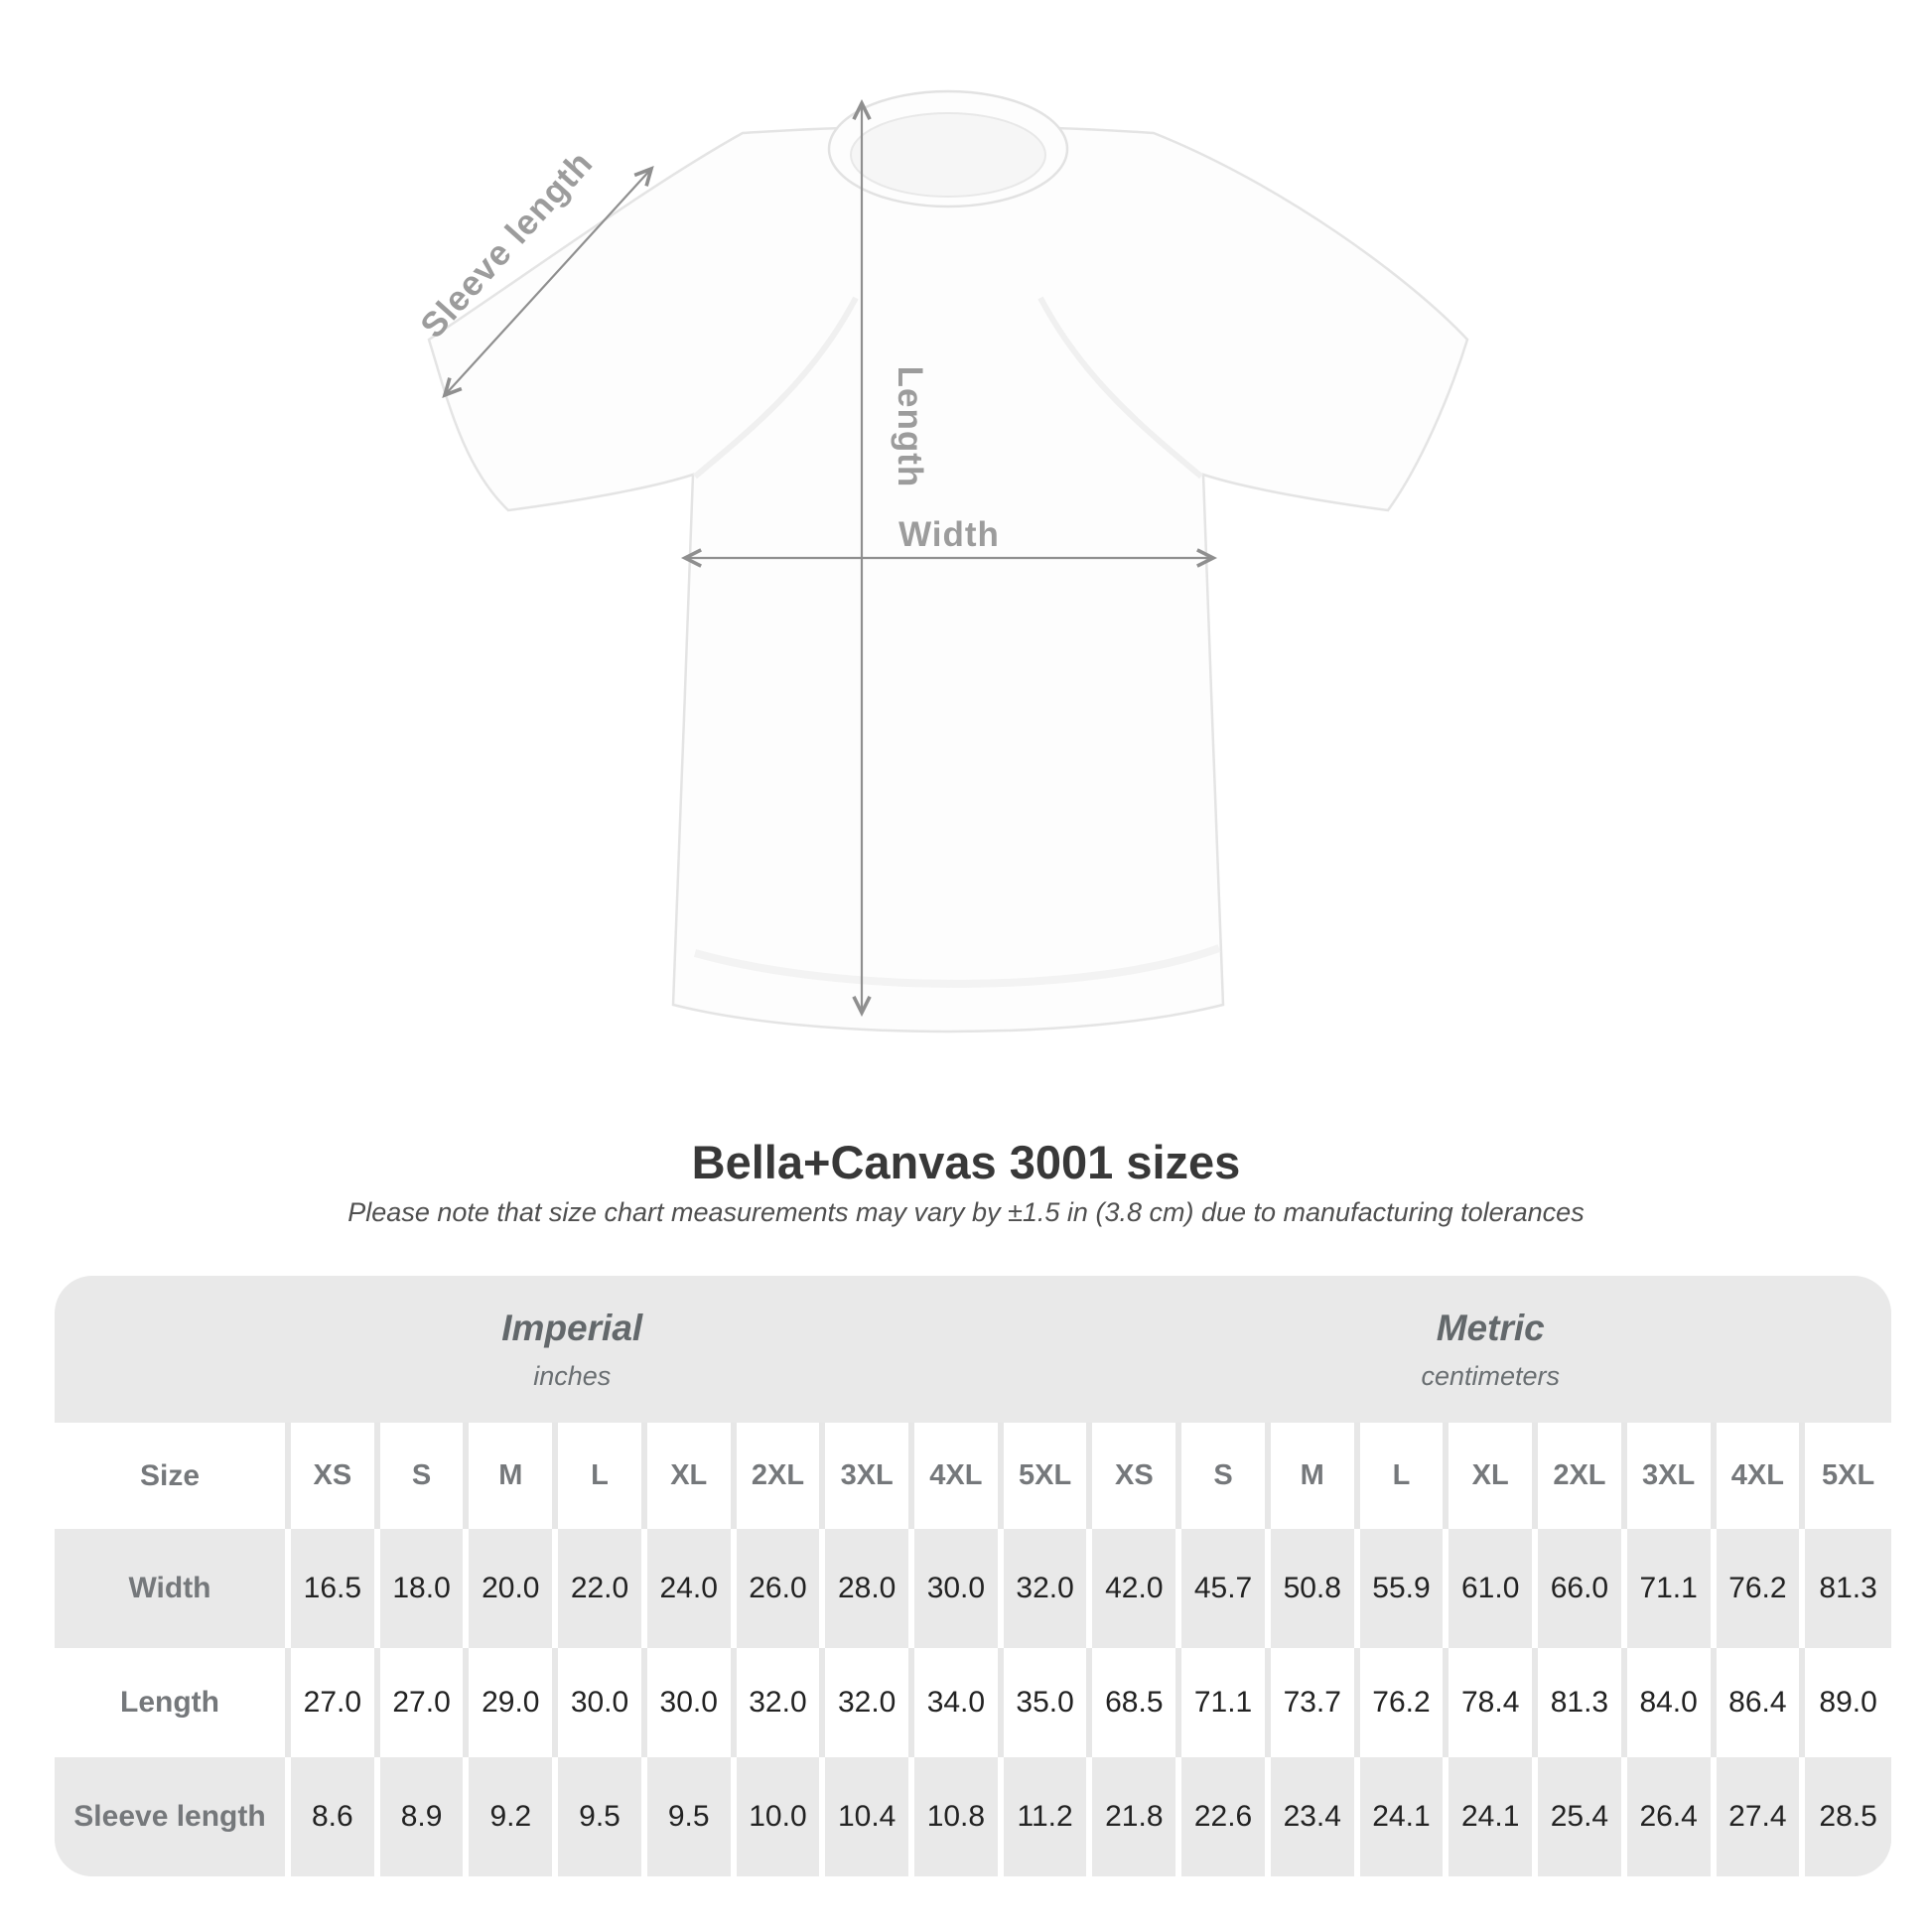 This screenshot has width=1932, height=1932. What do you see at coordinates (1667, 1817) in the screenshot?
I see `measurement-cell: 26.4` at bounding box center [1667, 1817].